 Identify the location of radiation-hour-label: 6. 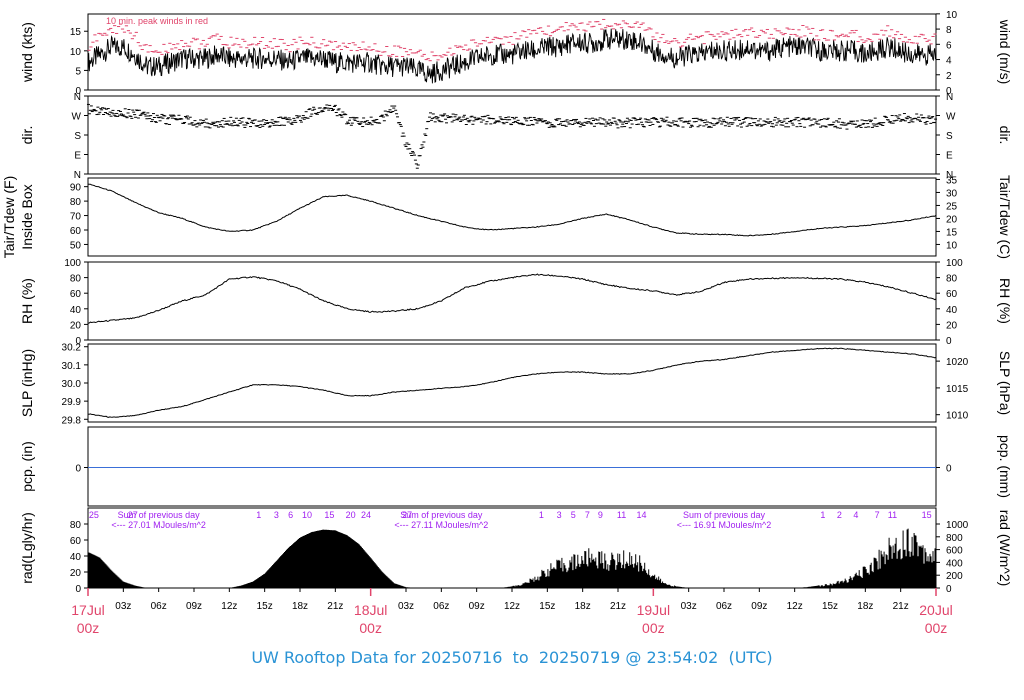
(290, 515).